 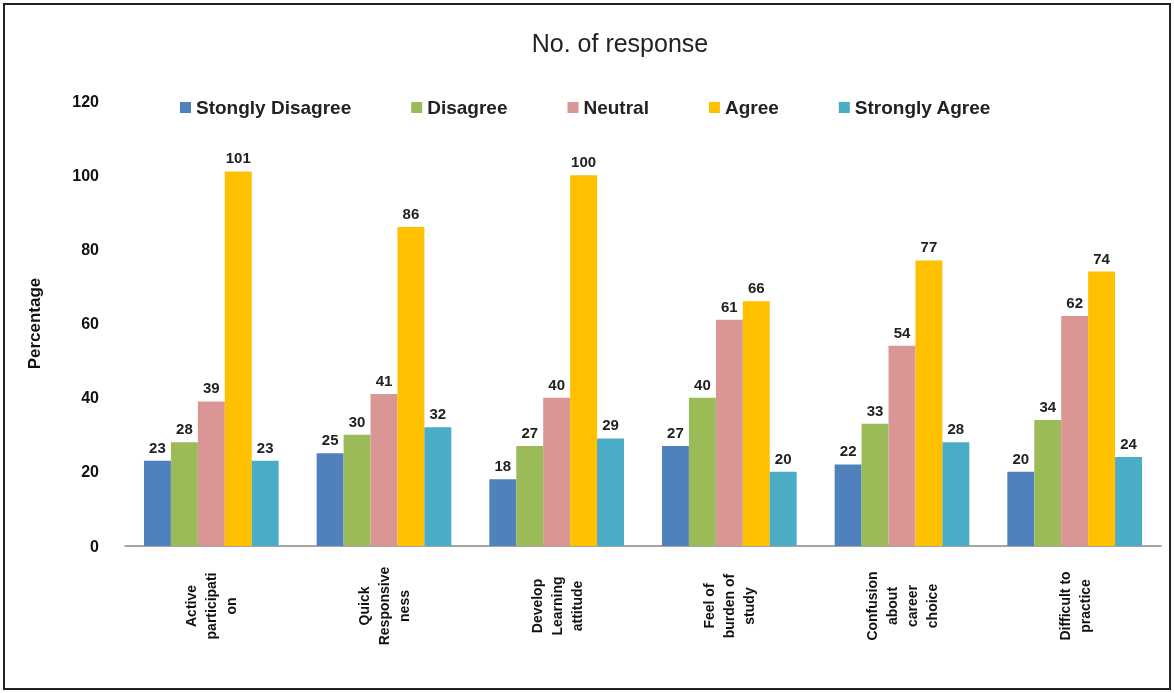 What do you see at coordinates (1048, 406) in the screenshot?
I see `data-label: 34` at bounding box center [1048, 406].